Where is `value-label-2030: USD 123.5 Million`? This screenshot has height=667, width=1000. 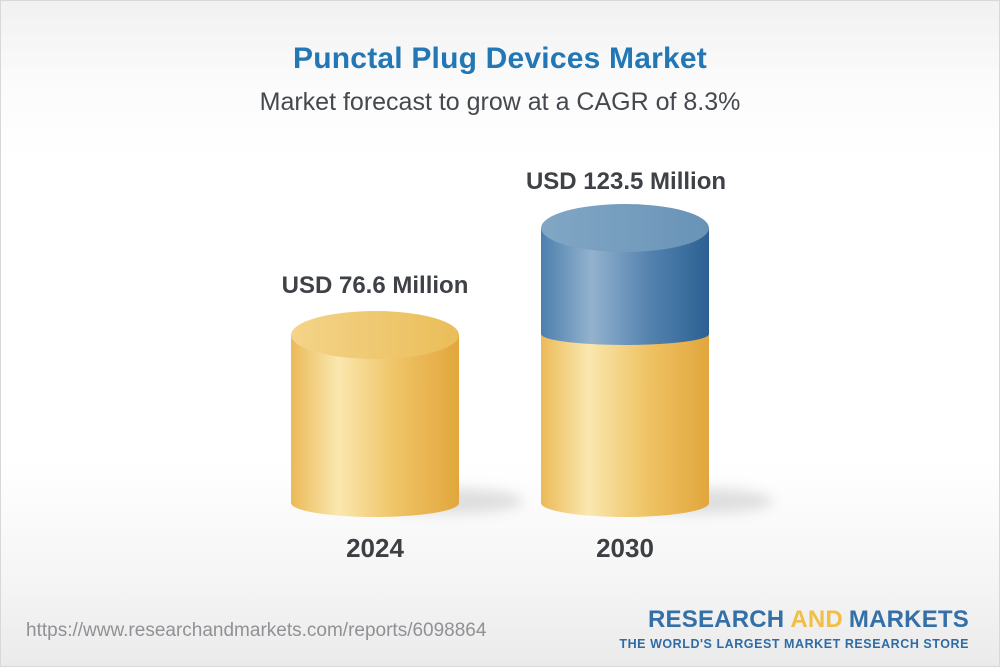
value-label-2030: USD 123.5 Million is located at coordinates (626, 181).